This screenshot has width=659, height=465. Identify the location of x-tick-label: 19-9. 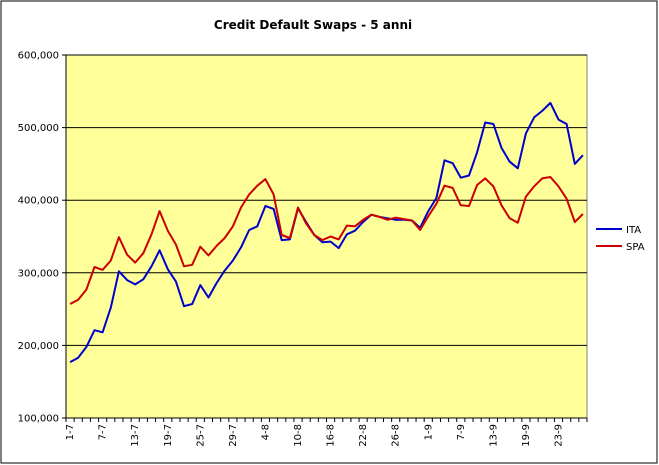
(526, 435).